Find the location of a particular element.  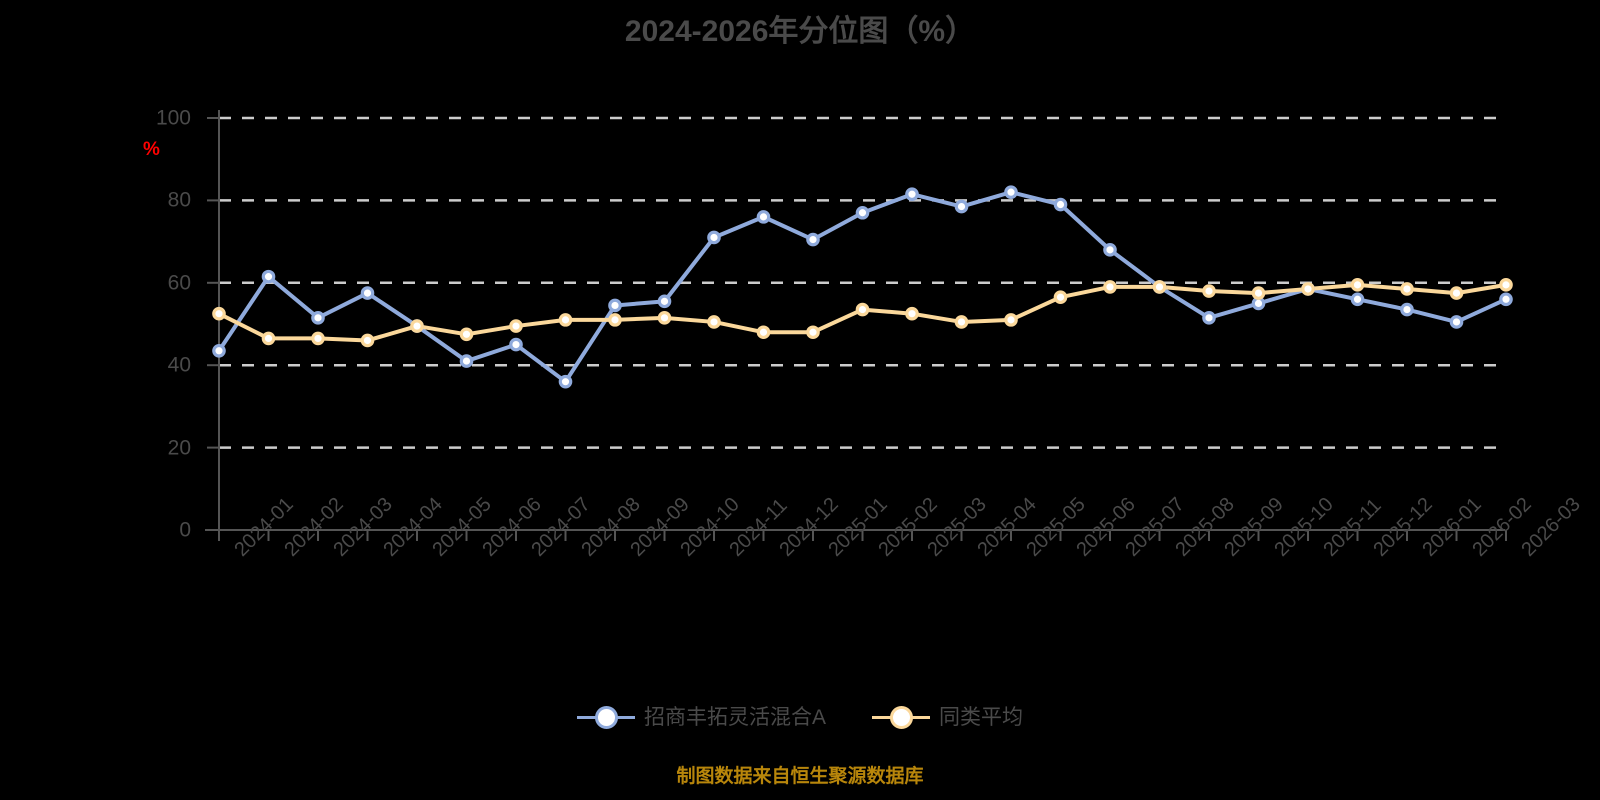

legend-item-2: 同类平均 is located at coordinates (947, 717).